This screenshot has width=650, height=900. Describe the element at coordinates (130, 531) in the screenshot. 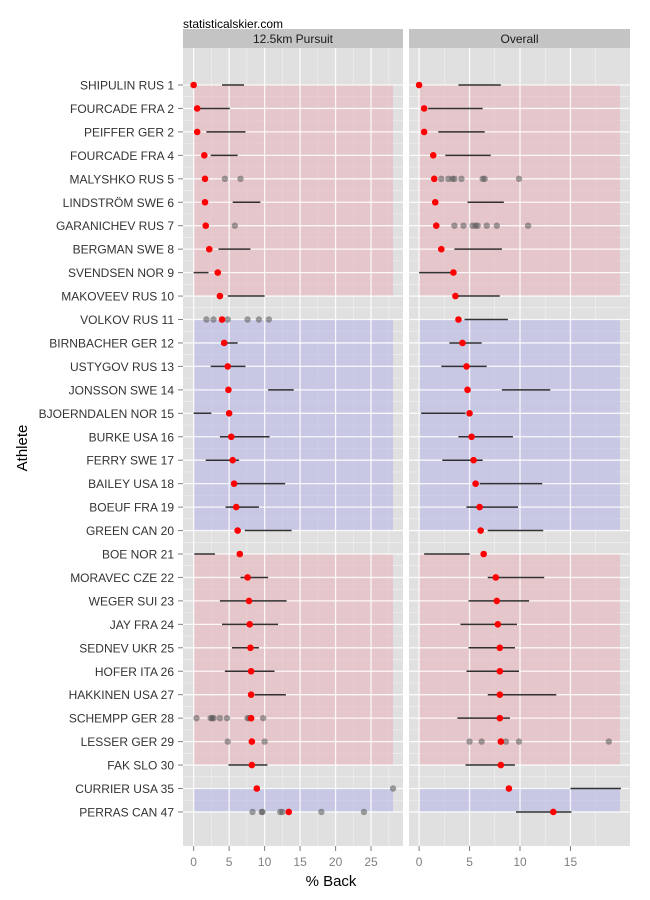

I see `athlete-label: GREEN CAN 20` at that location.